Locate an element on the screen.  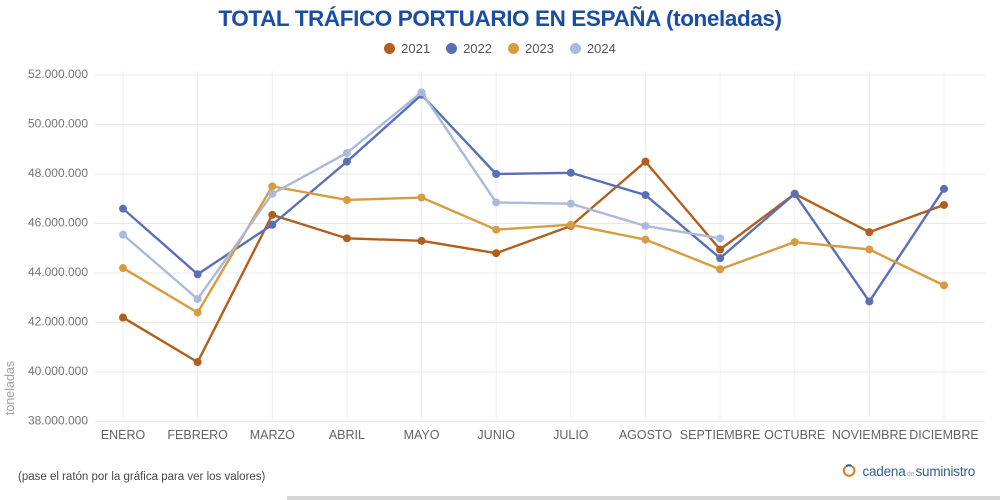
legend-item-2021: 2021 is located at coordinates (407, 48).